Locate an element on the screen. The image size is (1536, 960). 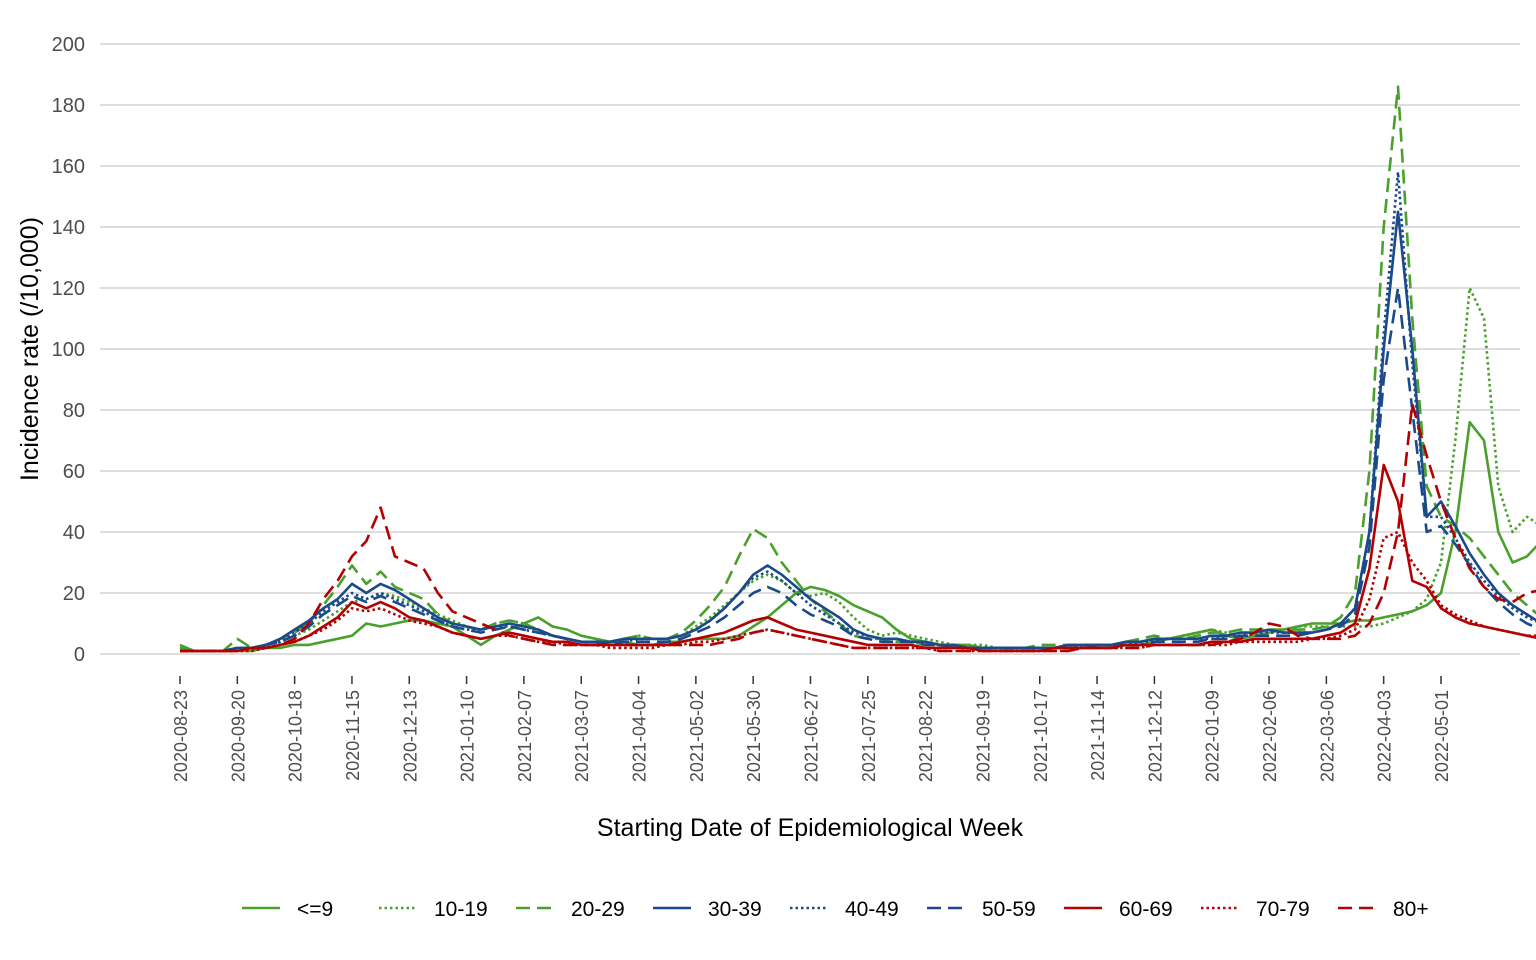
y-tick-label: 180 is located at coordinates (68, 106).